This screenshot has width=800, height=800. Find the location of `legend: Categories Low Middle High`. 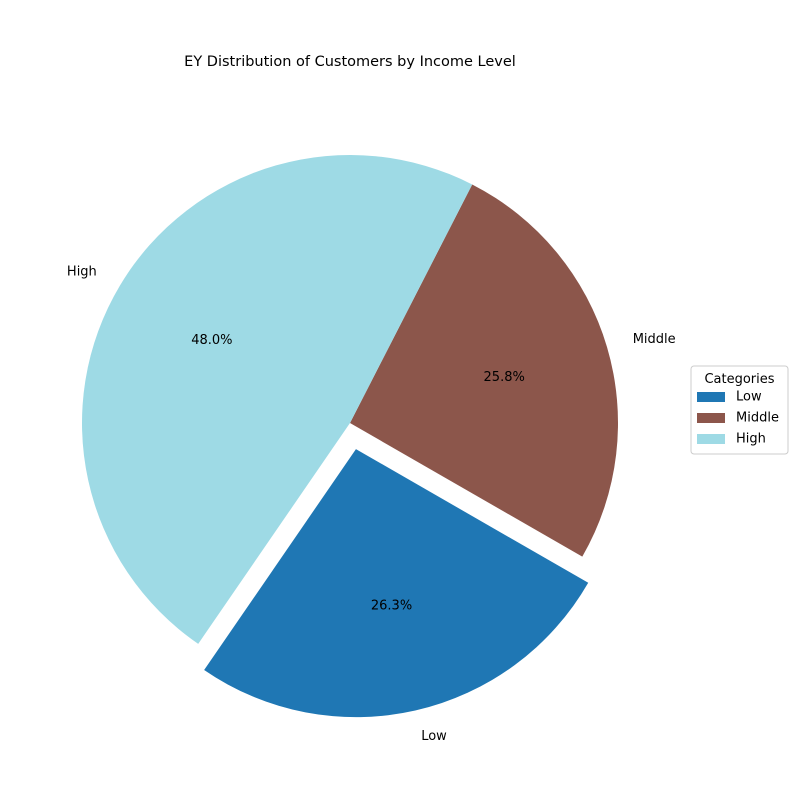

legend: Categories Low Middle High is located at coordinates (739, 410).